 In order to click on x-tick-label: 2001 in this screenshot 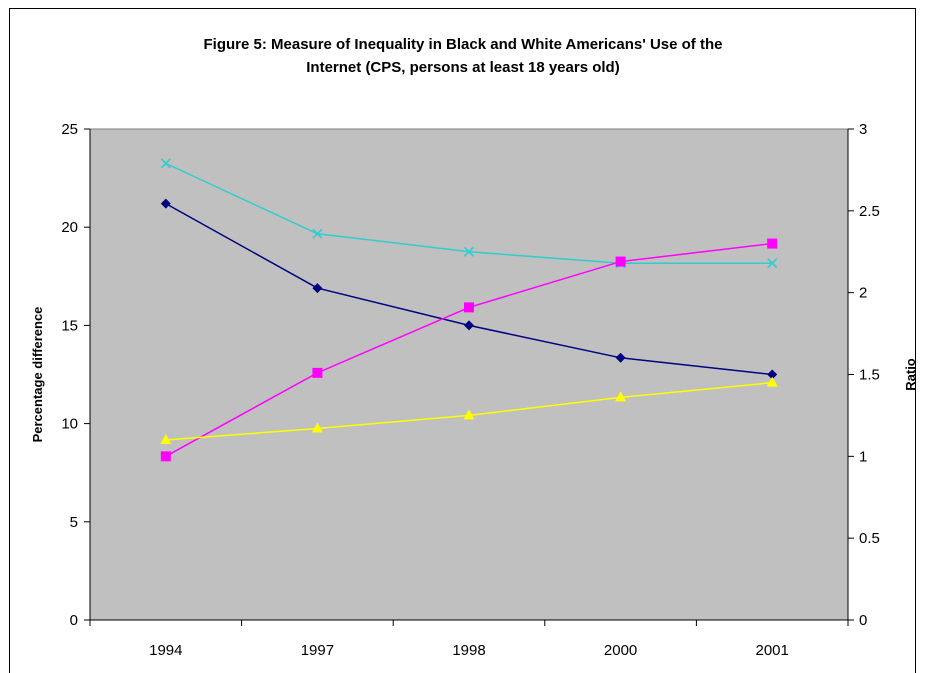, I will do `click(772, 650)`.